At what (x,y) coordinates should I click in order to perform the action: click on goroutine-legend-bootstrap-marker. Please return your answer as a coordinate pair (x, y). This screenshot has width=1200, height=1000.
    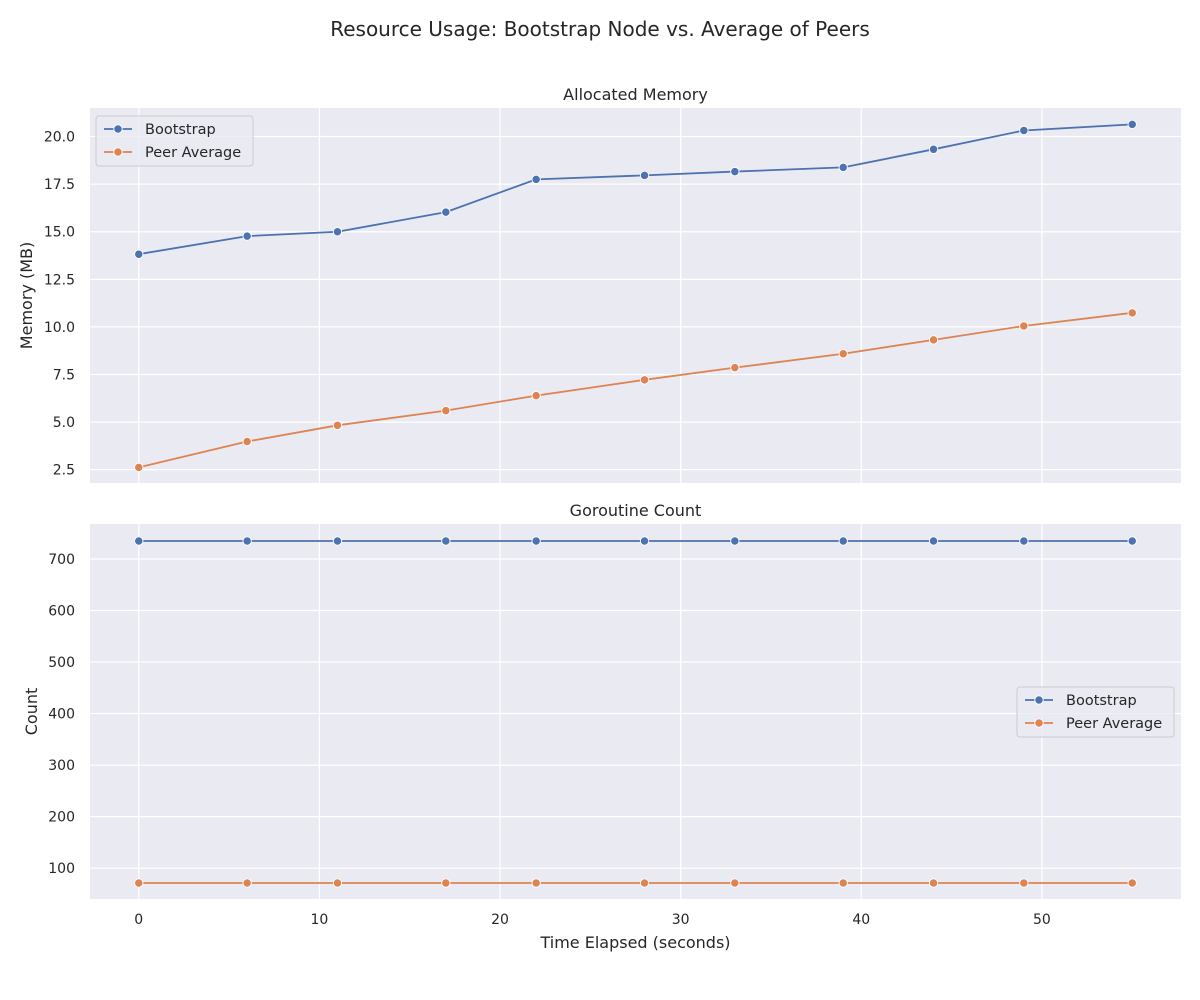
    Looking at the image, I should click on (1039, 700).